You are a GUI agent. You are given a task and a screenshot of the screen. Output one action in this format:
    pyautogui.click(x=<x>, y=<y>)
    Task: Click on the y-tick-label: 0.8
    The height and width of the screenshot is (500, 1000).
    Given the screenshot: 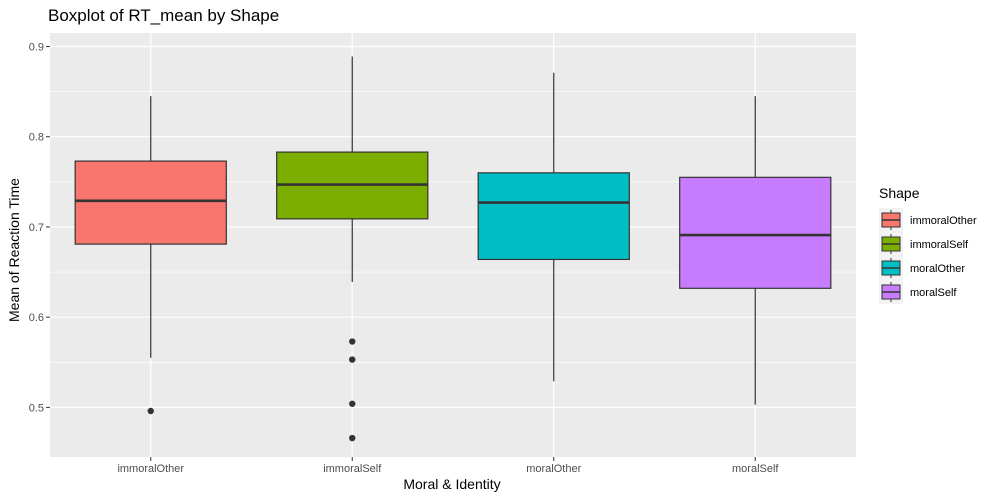 What is the action you would take?
    pyautogui.click(x=36, y=138)
    